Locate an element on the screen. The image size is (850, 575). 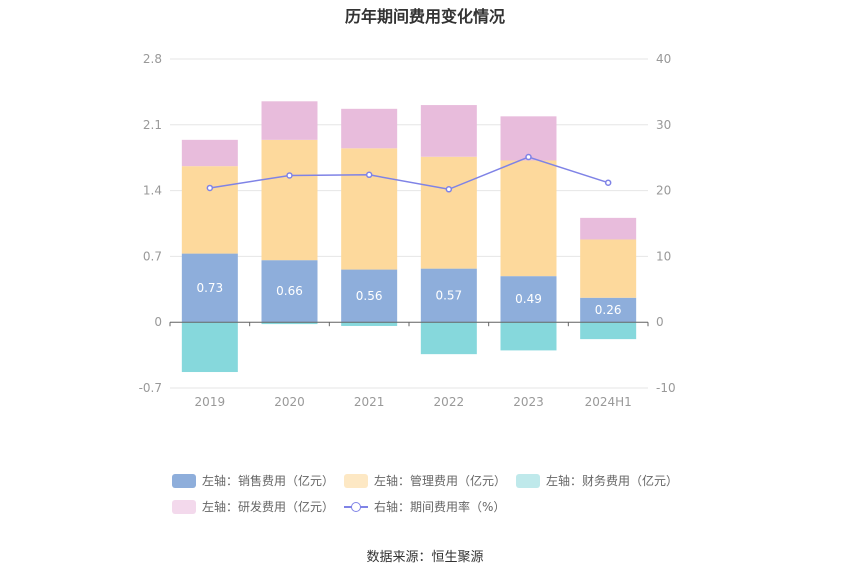
legend-item-admin: 左轴：管理费用（亿元） is located at coordinates (425, 480).